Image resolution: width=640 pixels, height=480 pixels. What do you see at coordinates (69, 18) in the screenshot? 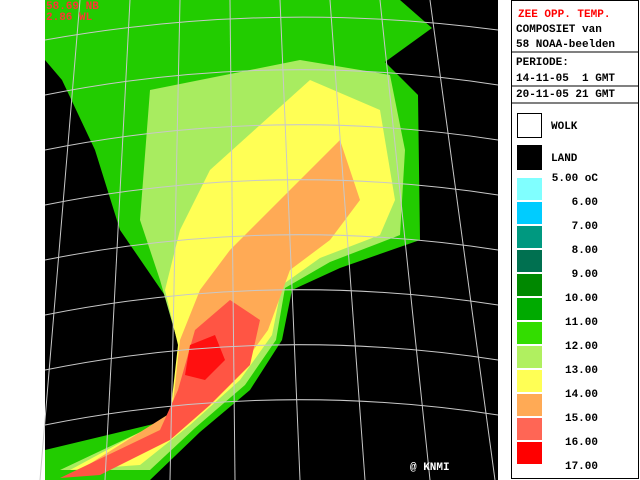
I see `corner-lon: 2.86 WL` at bounding box center [69, 18].